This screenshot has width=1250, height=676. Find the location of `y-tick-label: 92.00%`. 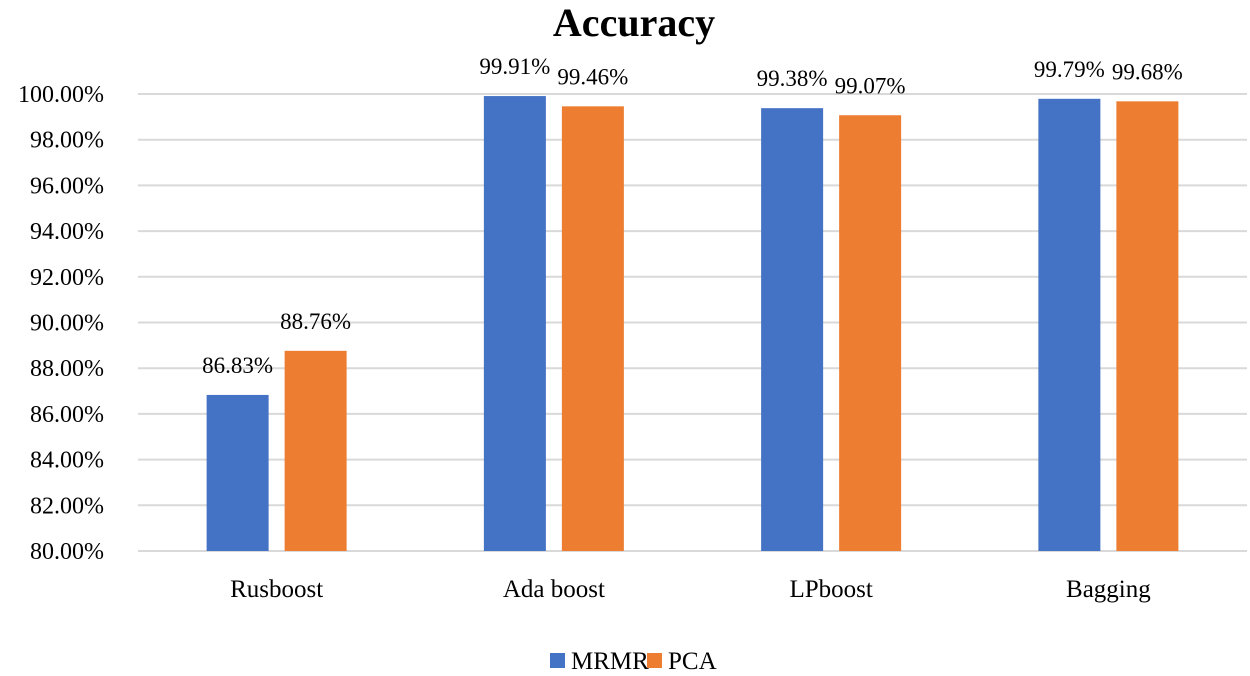

y-tick-label: 92.00% is located at coordinates (67, 278).